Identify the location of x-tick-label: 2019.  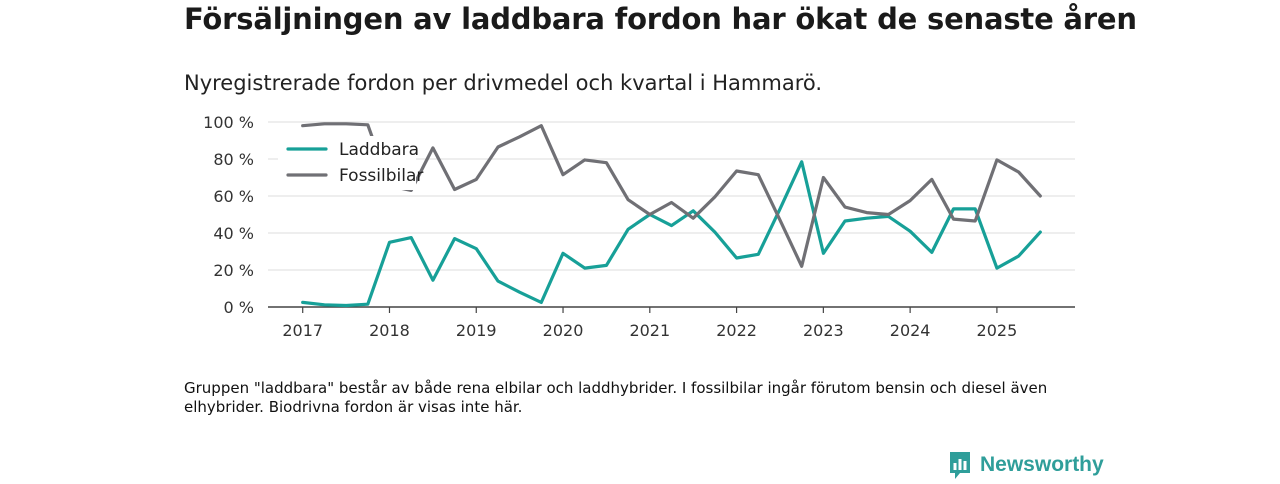
(476, 330).